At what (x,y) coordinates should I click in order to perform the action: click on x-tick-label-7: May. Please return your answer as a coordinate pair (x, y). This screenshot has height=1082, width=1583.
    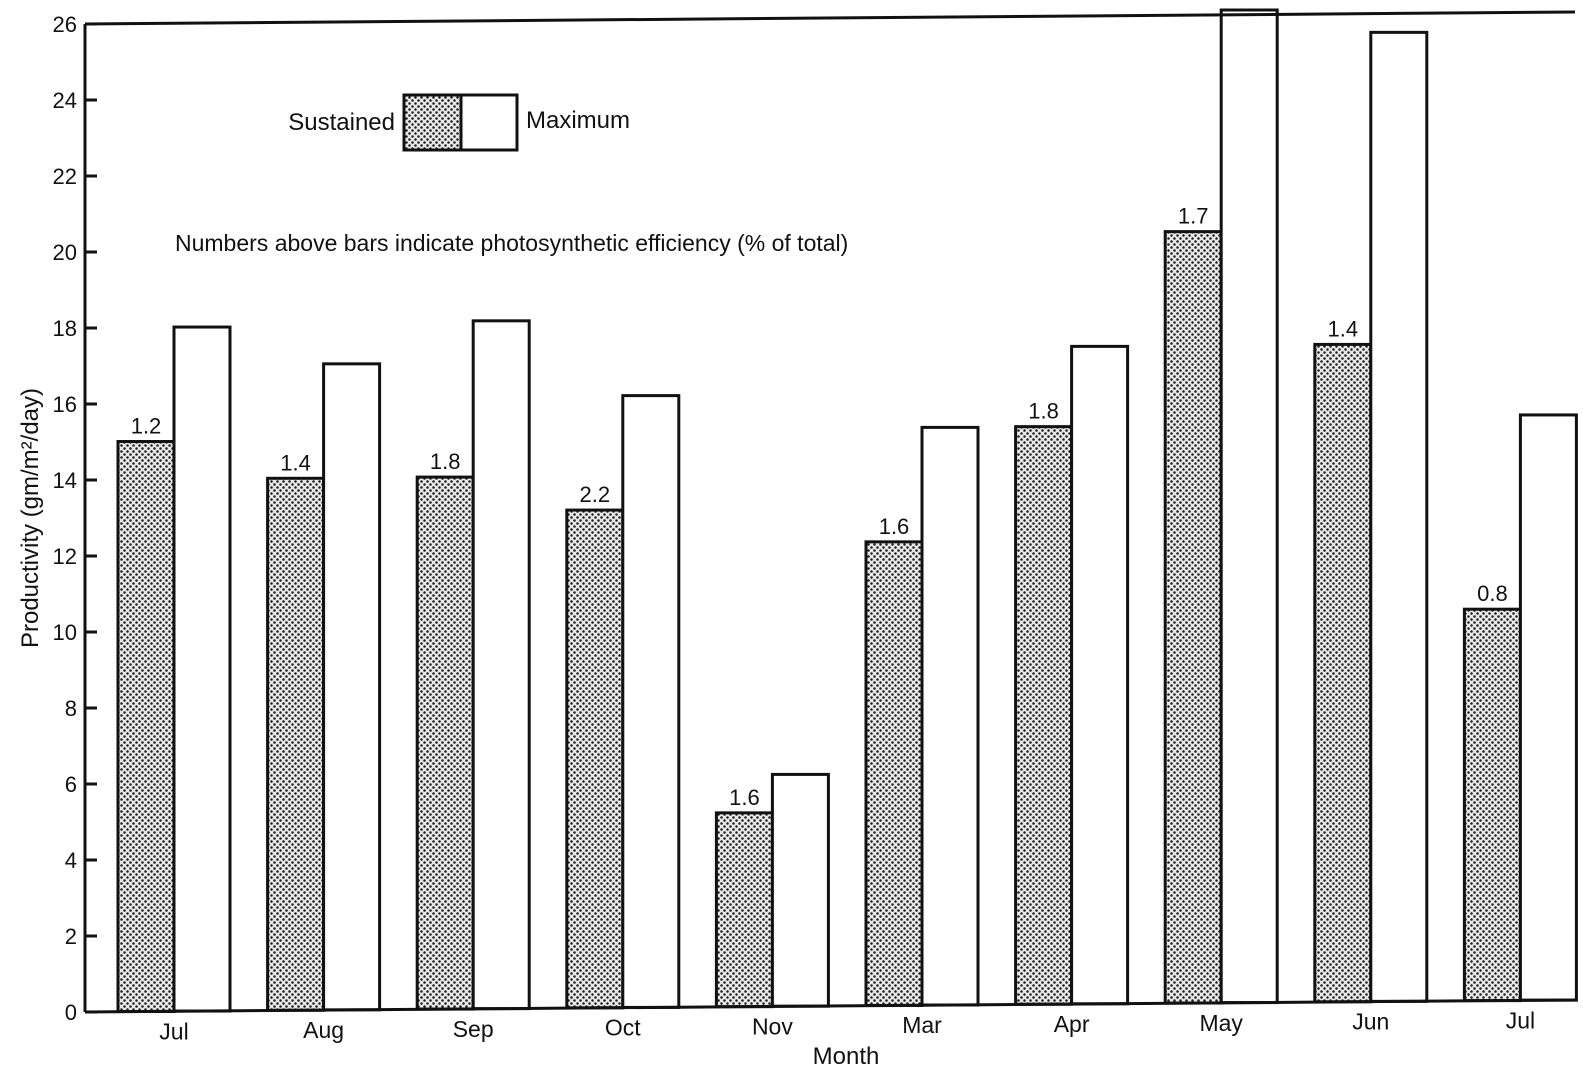
    Looking at the image, I should click on (1221, 1023).